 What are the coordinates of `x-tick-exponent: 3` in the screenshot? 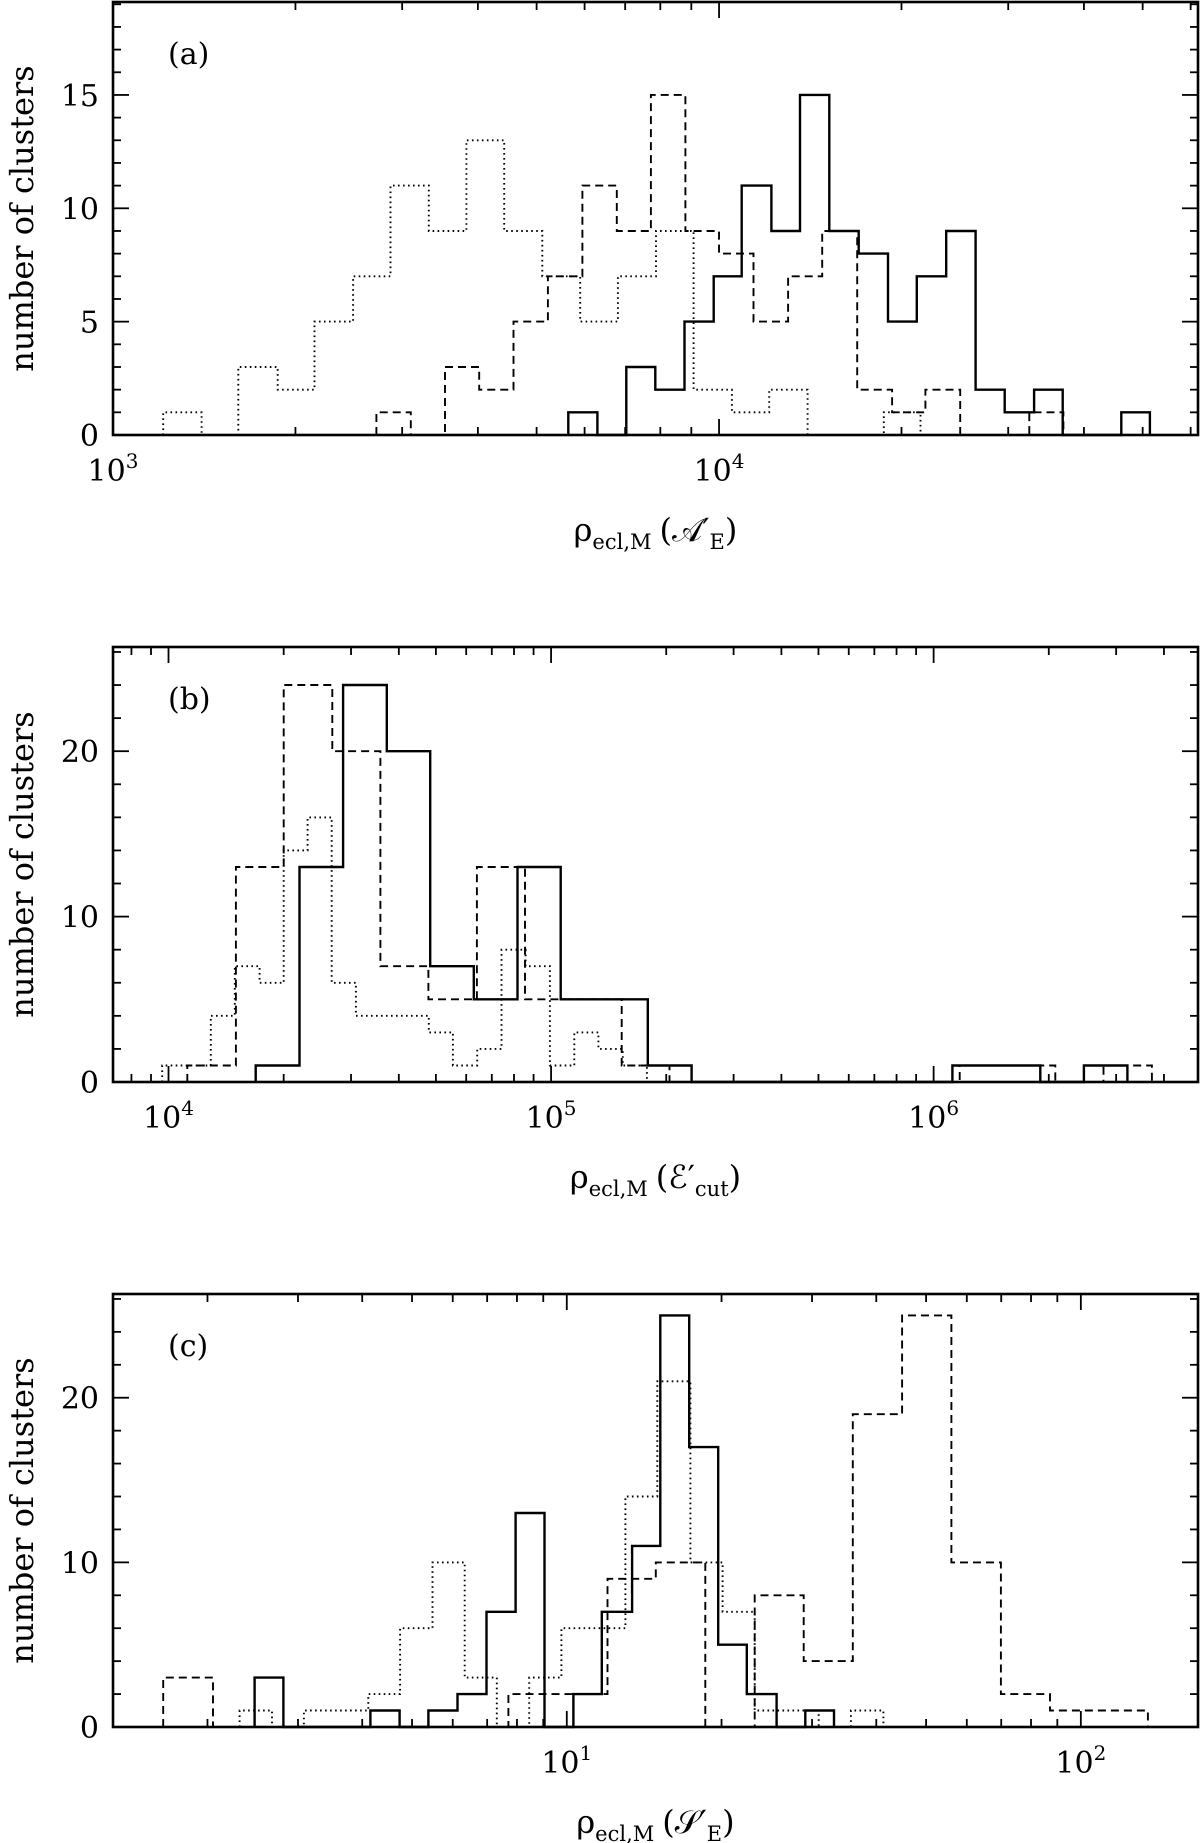 It's located at (132, 461).